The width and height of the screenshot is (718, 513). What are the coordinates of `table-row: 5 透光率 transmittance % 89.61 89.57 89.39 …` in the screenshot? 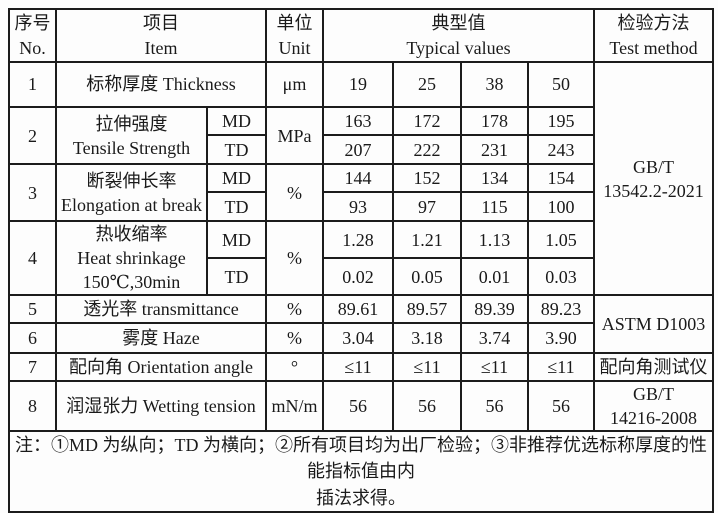 It's located at (361, 324).